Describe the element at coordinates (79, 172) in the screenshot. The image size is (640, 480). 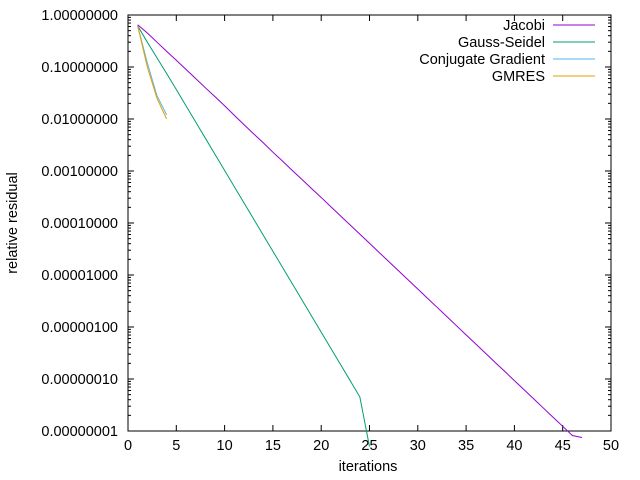
I see `y-tick-label: 0.00100000` at that location.